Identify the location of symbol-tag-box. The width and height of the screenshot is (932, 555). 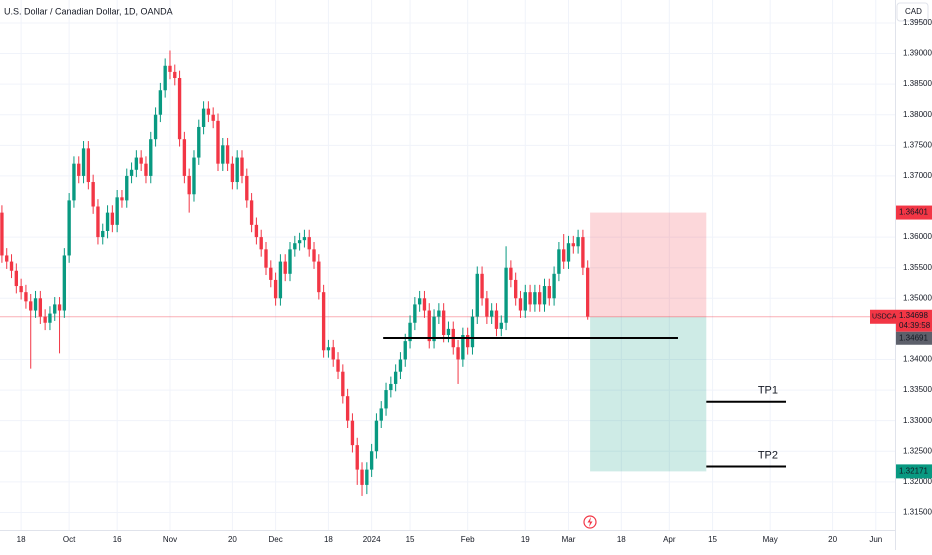
(883, 316).